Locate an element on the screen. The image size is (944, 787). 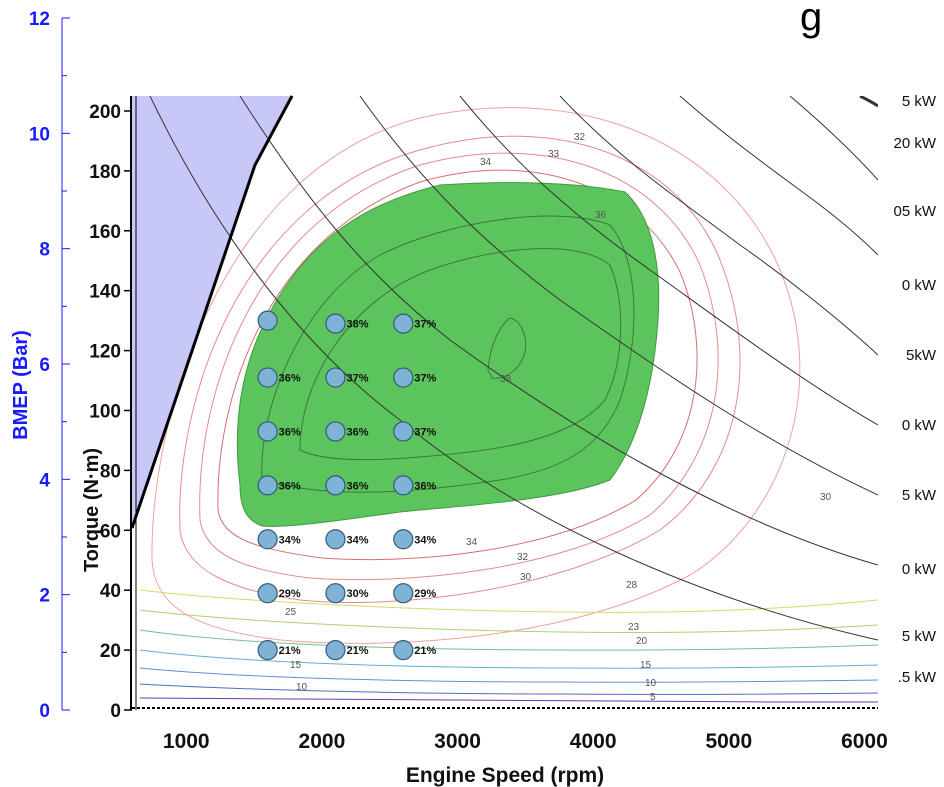
bmep-tick-label: 6 is located at coordinates (44, 365).